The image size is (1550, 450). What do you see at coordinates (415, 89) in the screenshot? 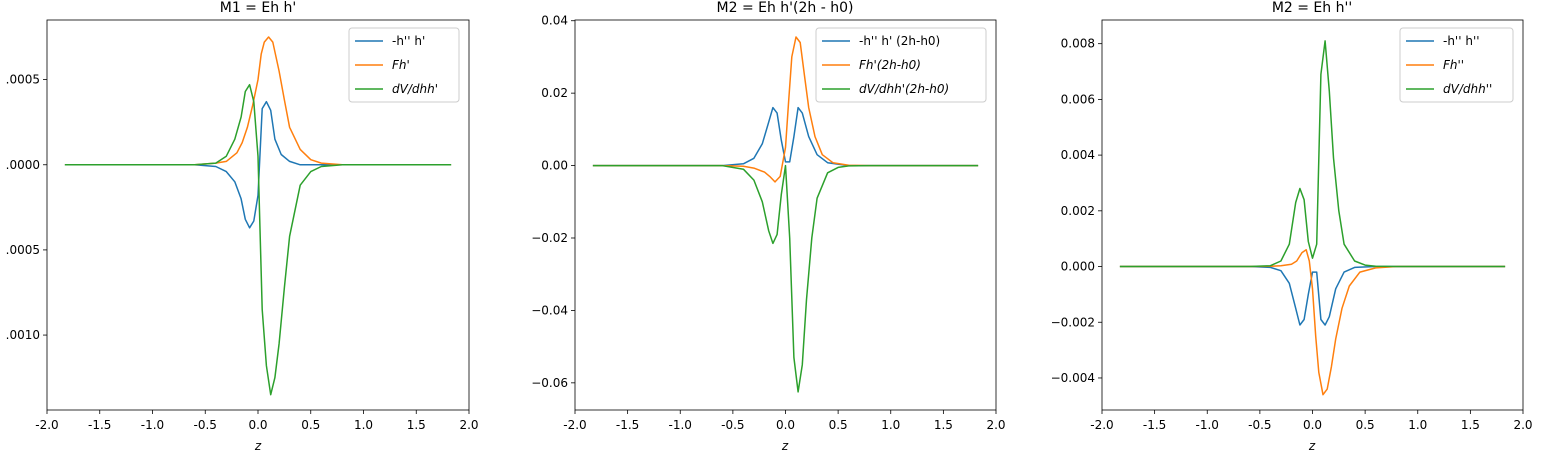
I see `legend-label: dV/dhh'` at bounding box center [415, 89].